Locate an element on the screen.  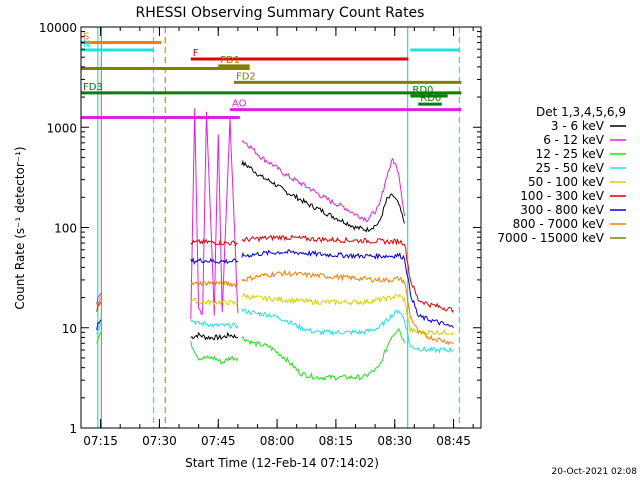
legend-entry-label: 25 - 50 keV is located at coordinates (570, 168).